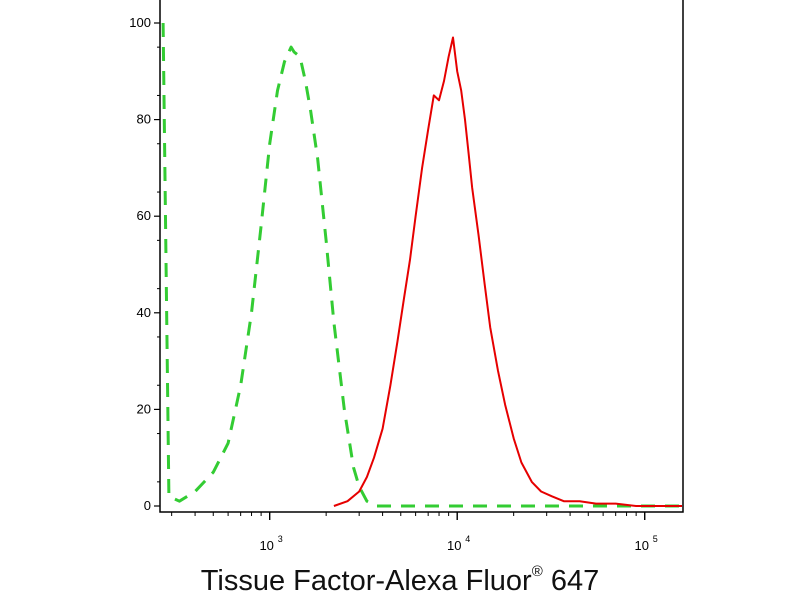 Image resolution: width=800 pixels, height=600 pixels. Describe the element at coordinates (467, 539) in the screenshot. I see `x-tick-exponent: 4` at that location.